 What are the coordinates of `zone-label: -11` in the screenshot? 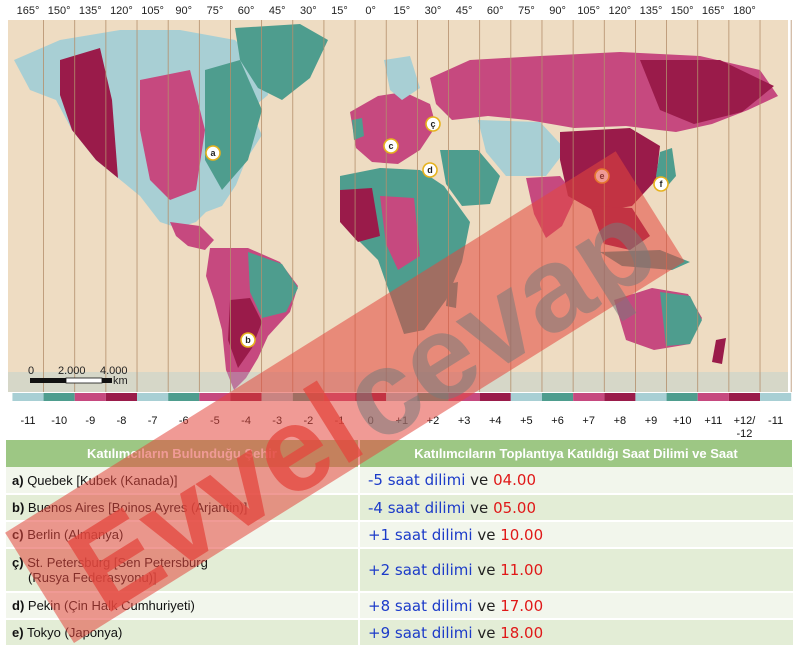 It's located at (27, 421).